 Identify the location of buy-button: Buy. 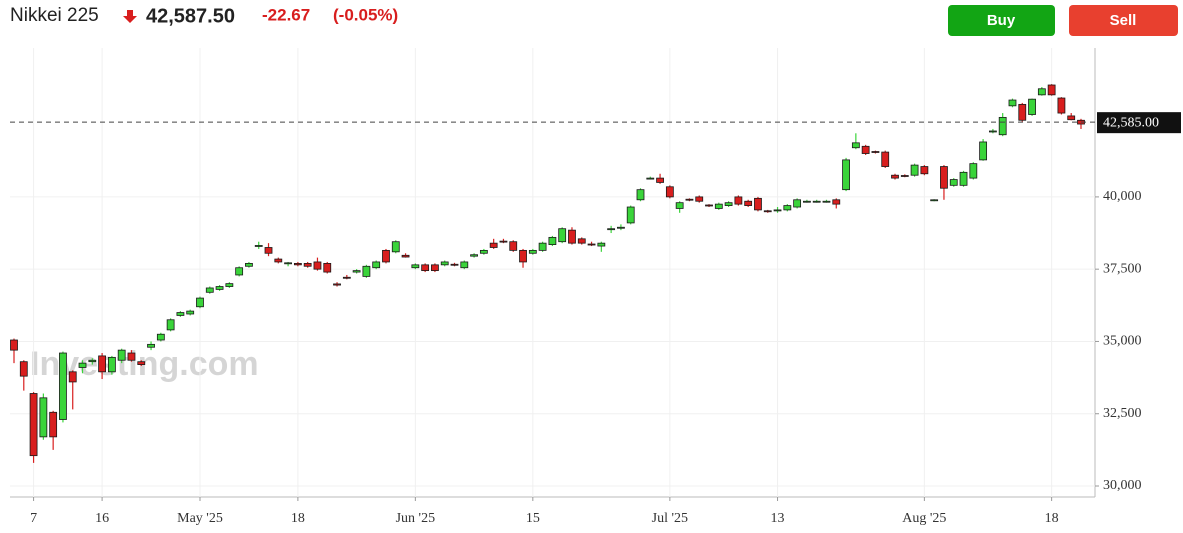
(1001, 20).